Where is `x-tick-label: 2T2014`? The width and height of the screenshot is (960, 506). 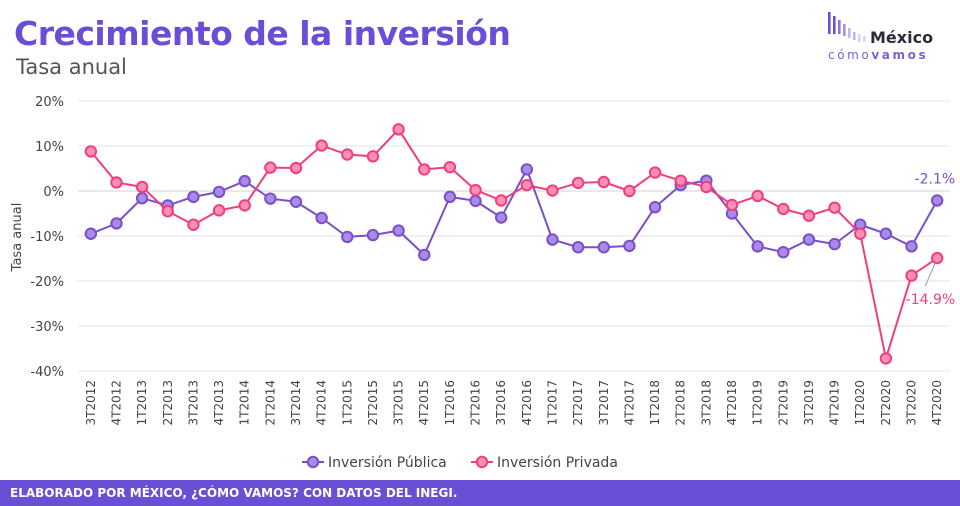 x-tick-label: 2T2014 is located at coordinates (270, 403).